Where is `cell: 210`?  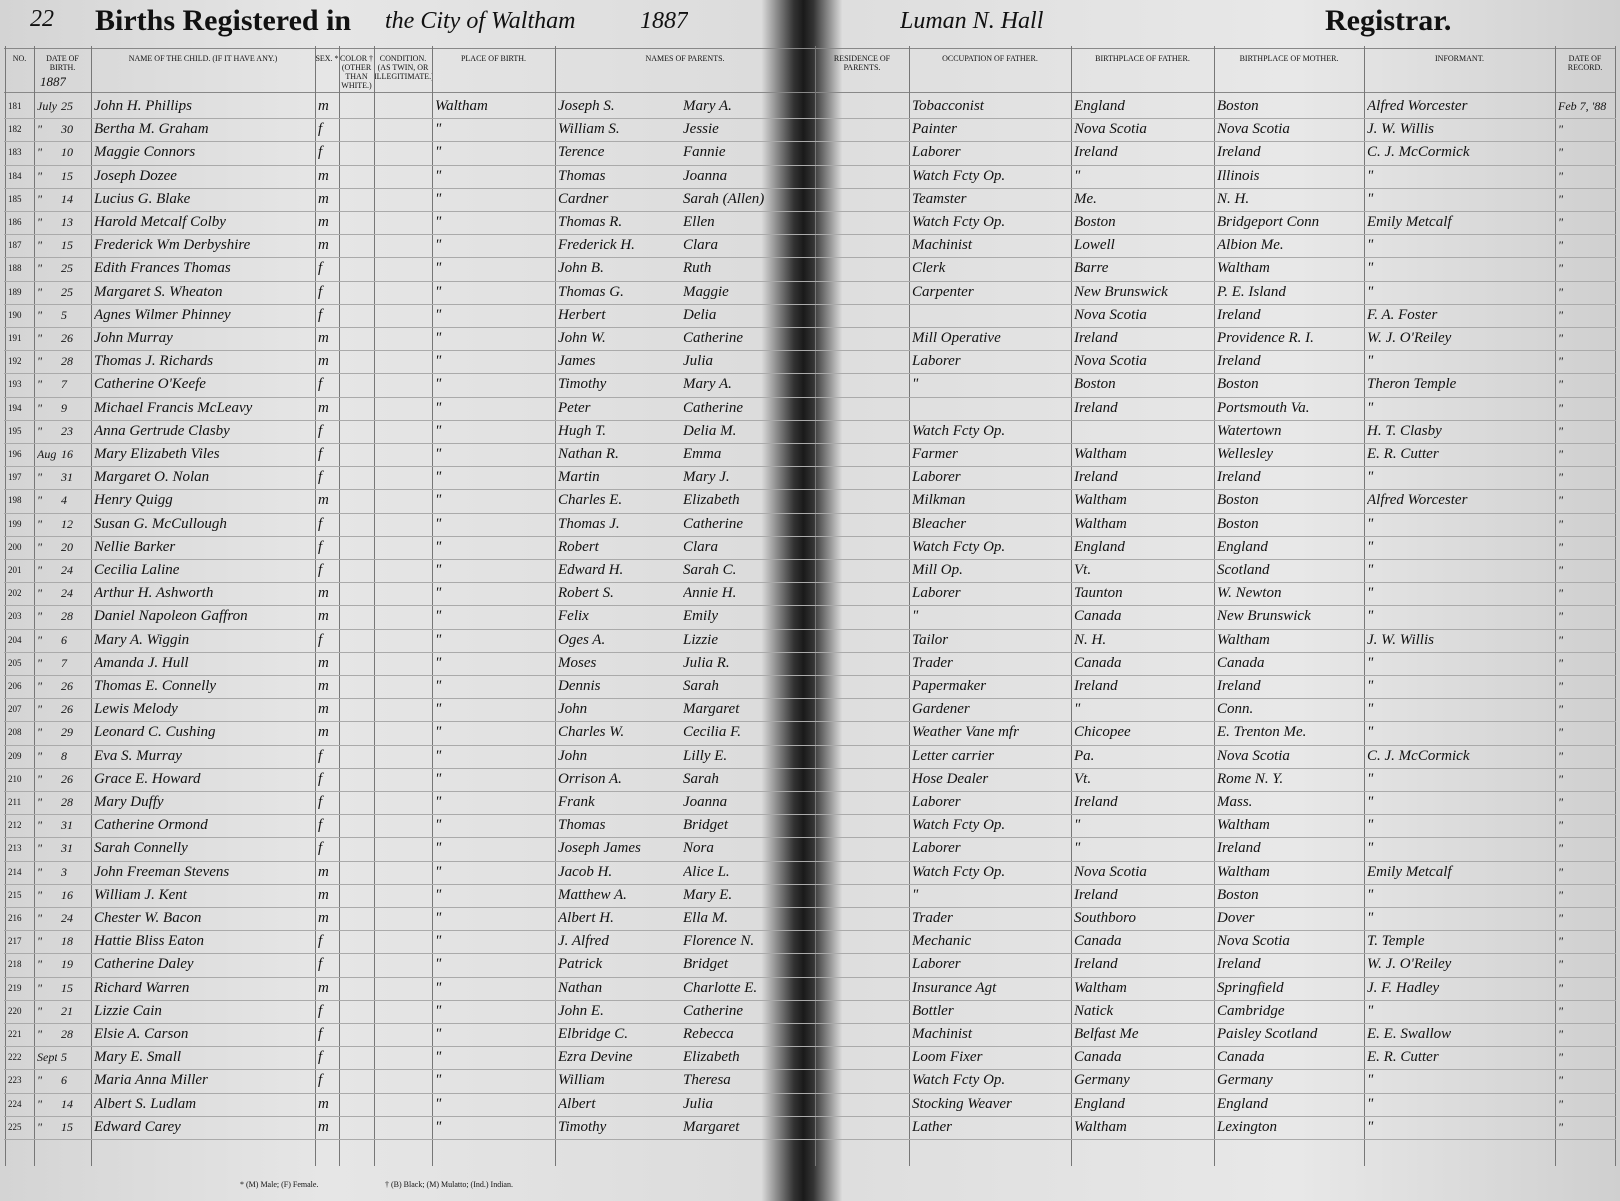
cell: 210 is located at coordinates (15, 778).